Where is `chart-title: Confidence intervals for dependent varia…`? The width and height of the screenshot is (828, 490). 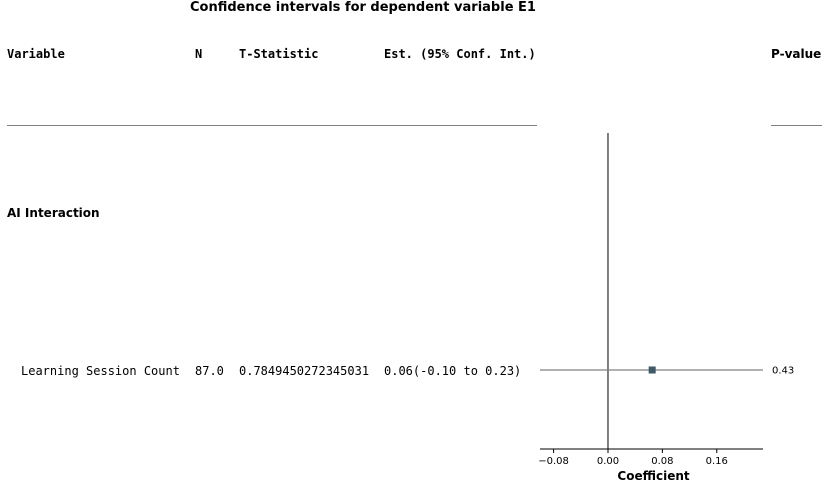 chart-title: Confidence intervals for dependent varia… is located at coordinates (363, 7).